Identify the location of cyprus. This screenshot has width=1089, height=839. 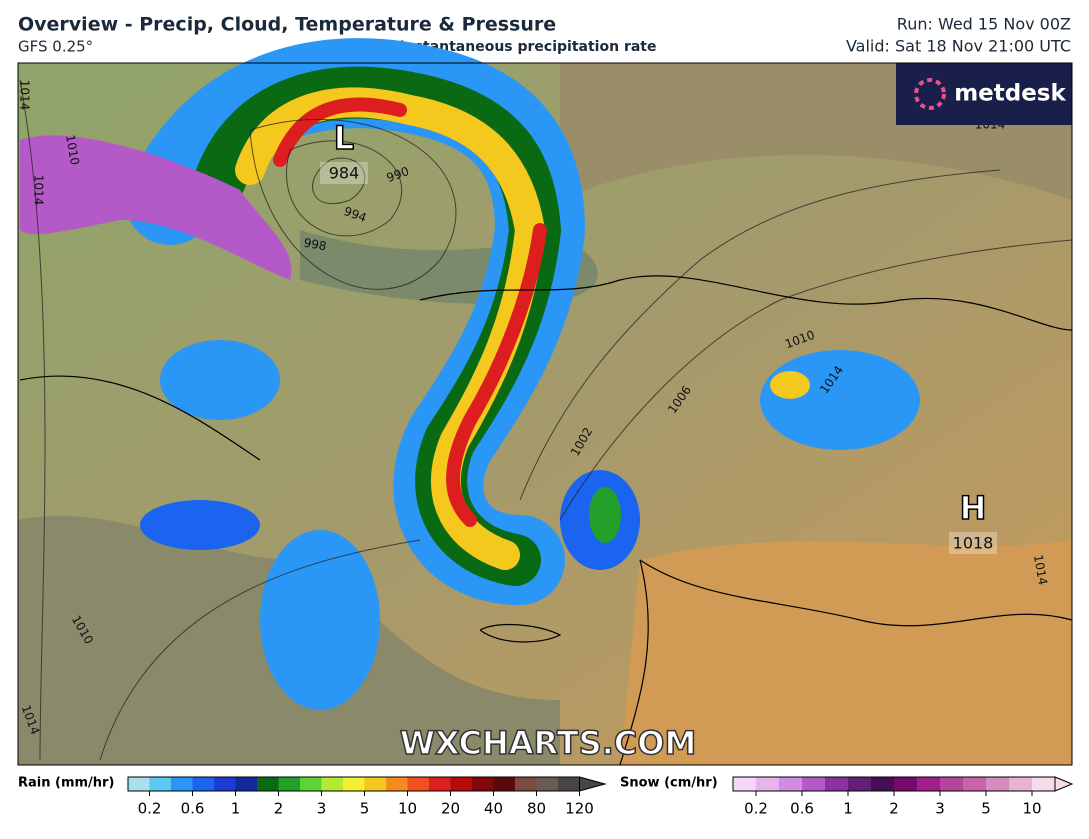
(520, 633).